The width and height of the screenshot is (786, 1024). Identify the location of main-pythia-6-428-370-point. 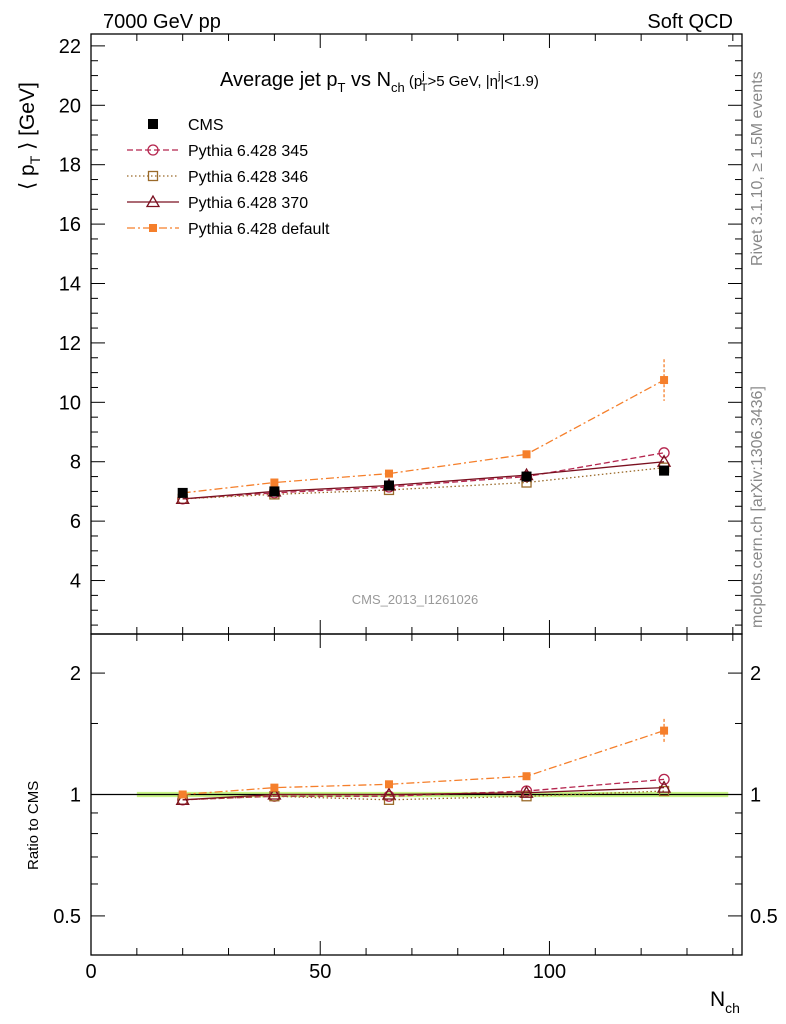
(182, 498).